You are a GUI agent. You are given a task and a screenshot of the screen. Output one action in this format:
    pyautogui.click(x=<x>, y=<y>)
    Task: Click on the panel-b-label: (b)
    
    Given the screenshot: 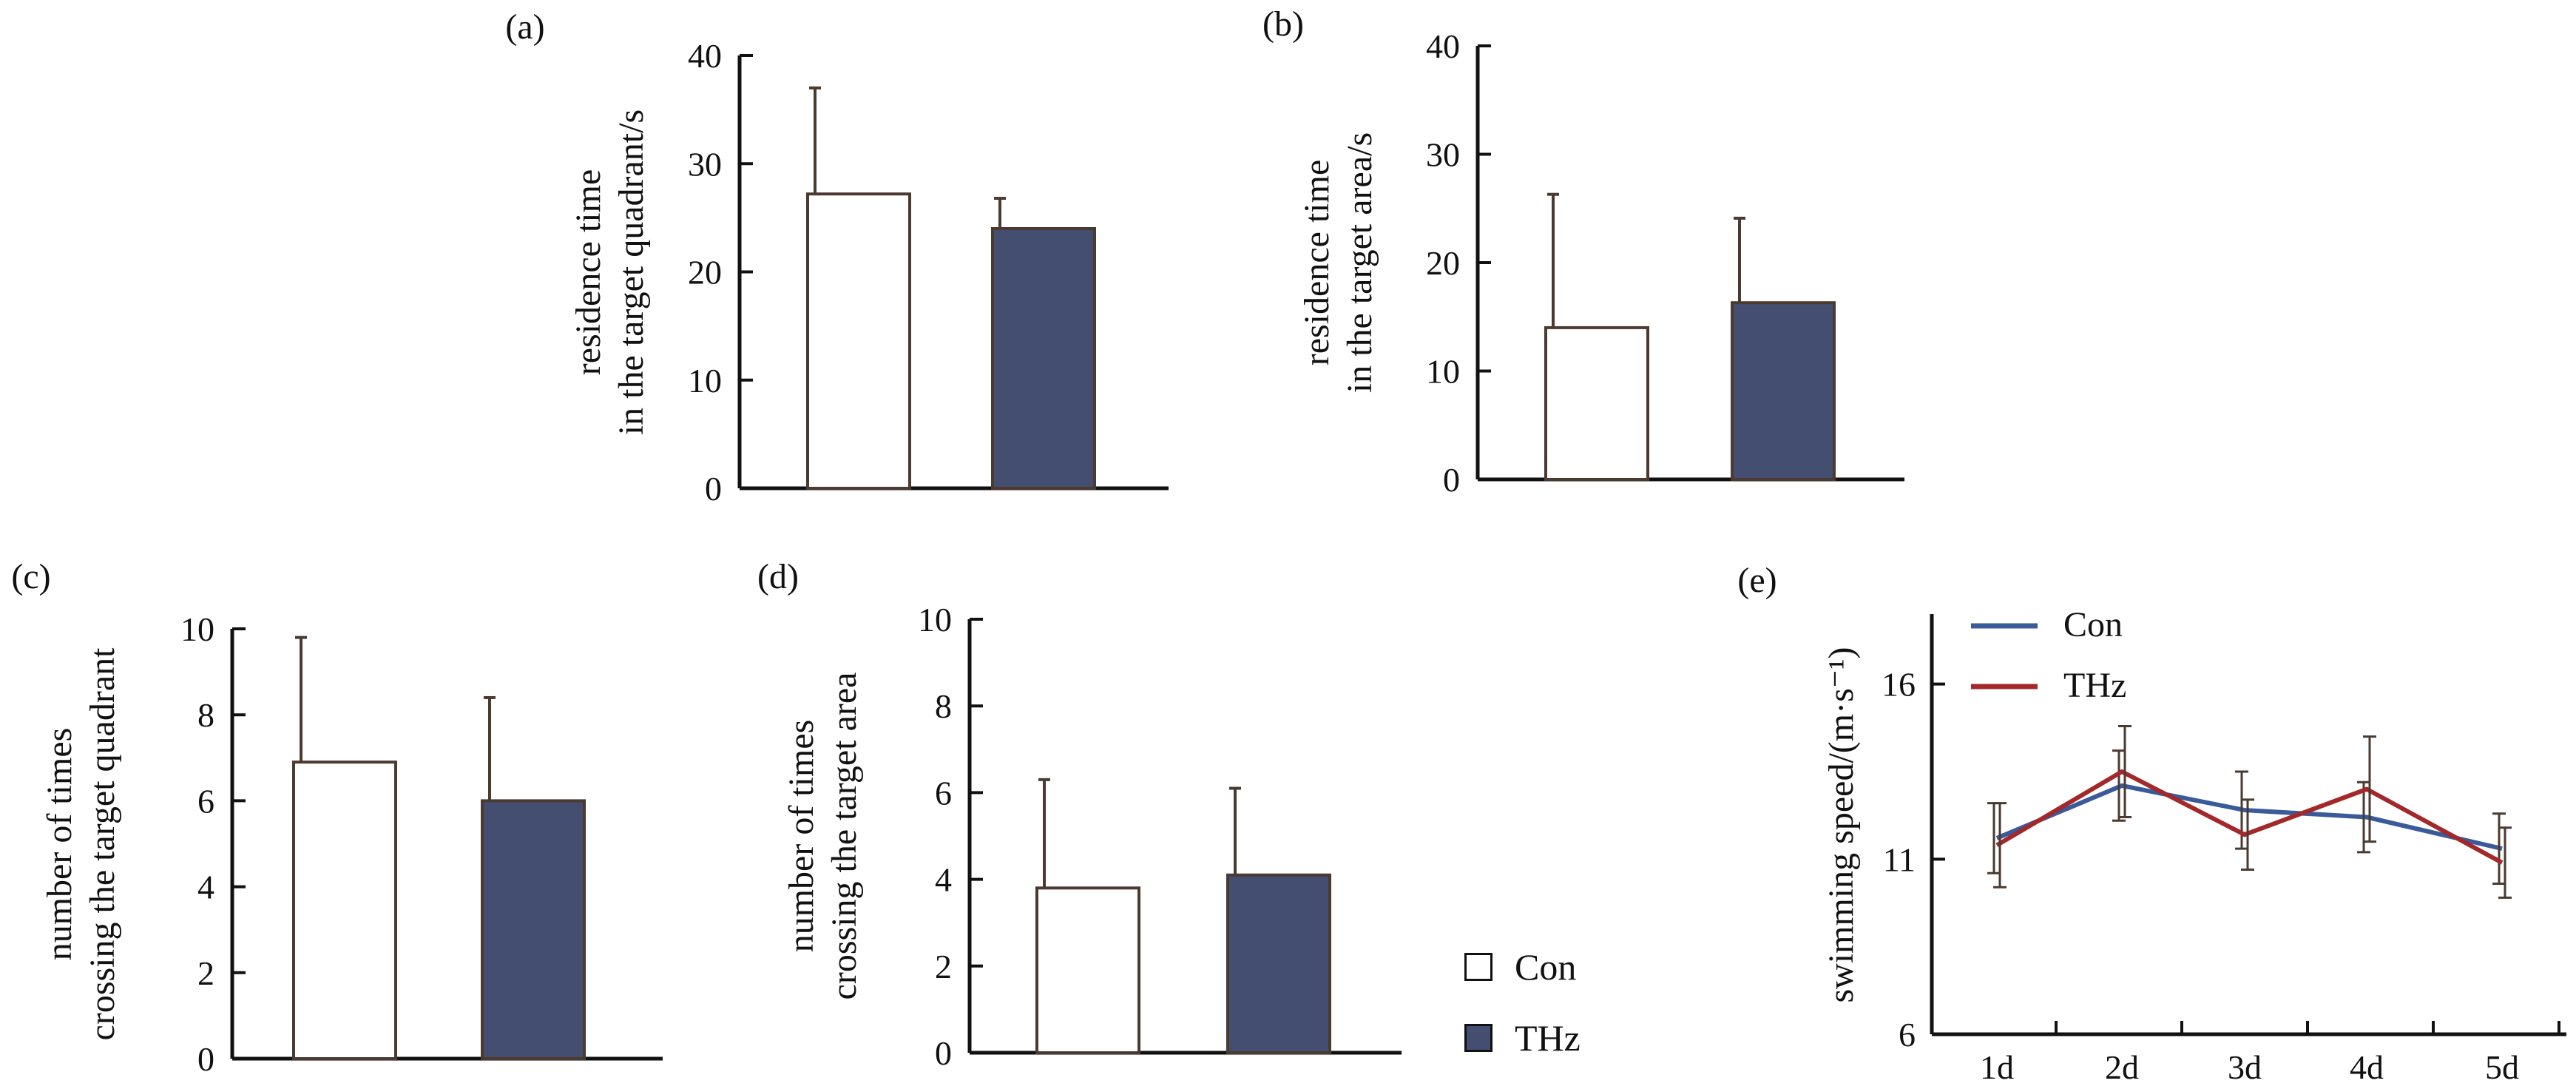 What is the action you would take?
    pyautogui.click(x=1283, y=24)
    